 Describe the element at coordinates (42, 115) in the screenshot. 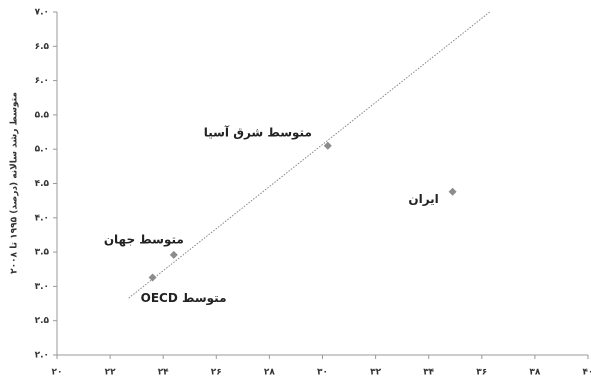

I see `y-tick-label: ۵.۵` at that location.